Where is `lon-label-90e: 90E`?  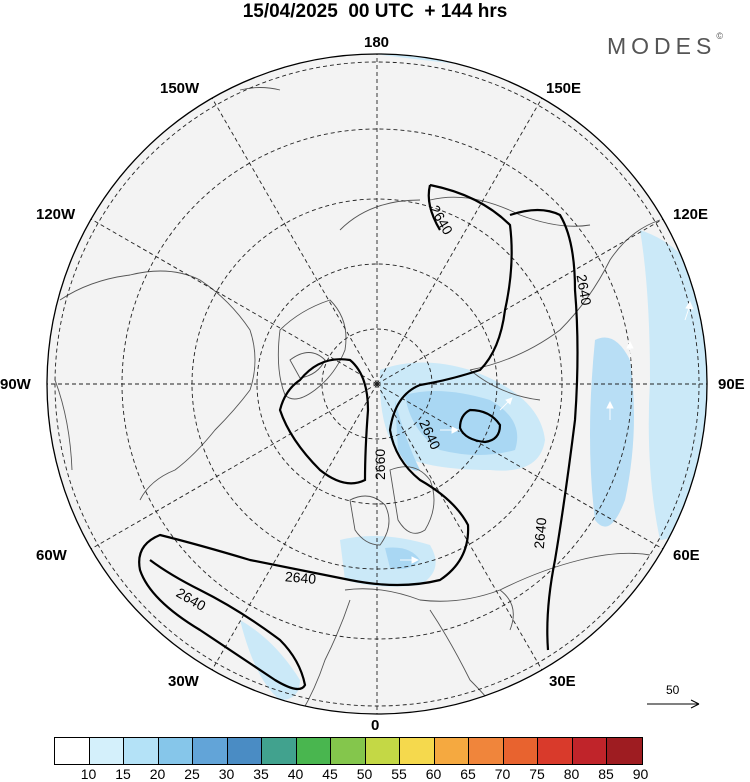 lon-label-90e: 90E is located at coordinates (731, 384).